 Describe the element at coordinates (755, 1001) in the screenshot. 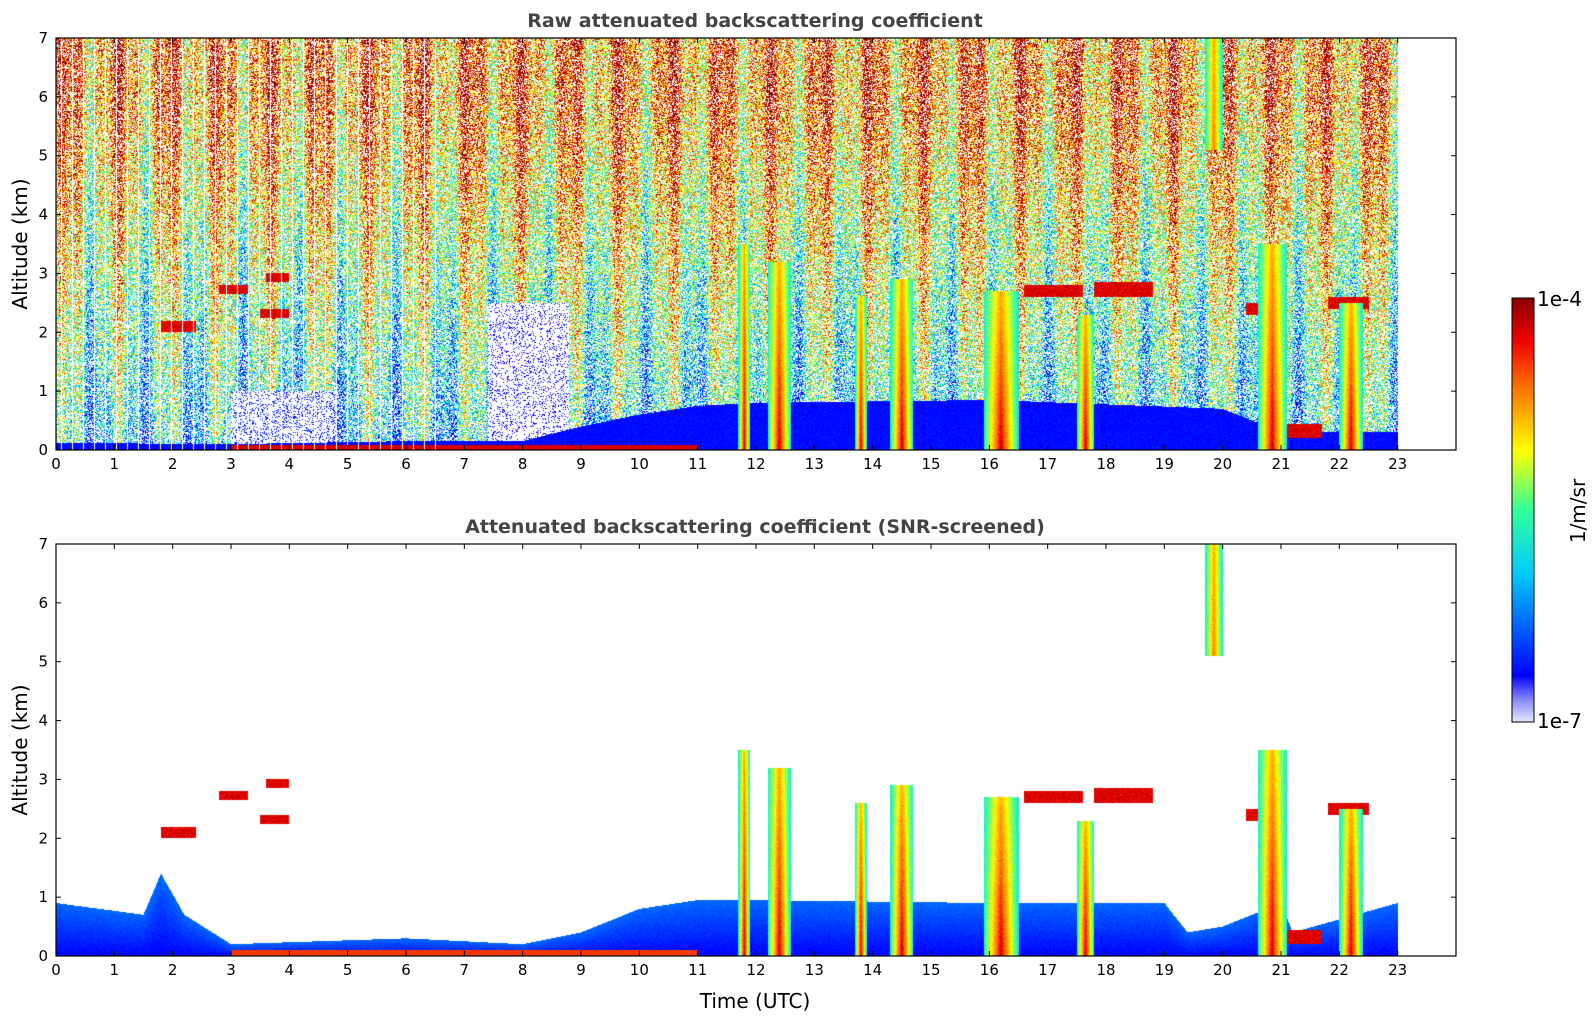

I see `x-axis-label: Time (UTC)` at that location.